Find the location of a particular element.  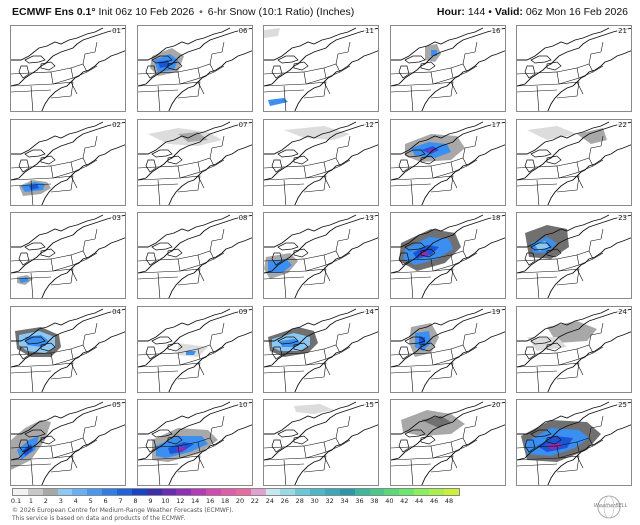

init-time: Init 06z 10 Feb 2026 is located at coordinates (146, 12).